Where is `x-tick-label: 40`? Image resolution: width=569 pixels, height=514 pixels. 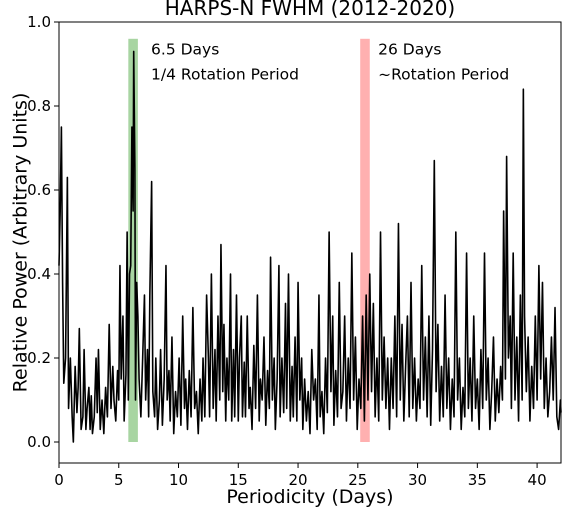 x-tick-label: 40 is located at coordinates (537, 480).